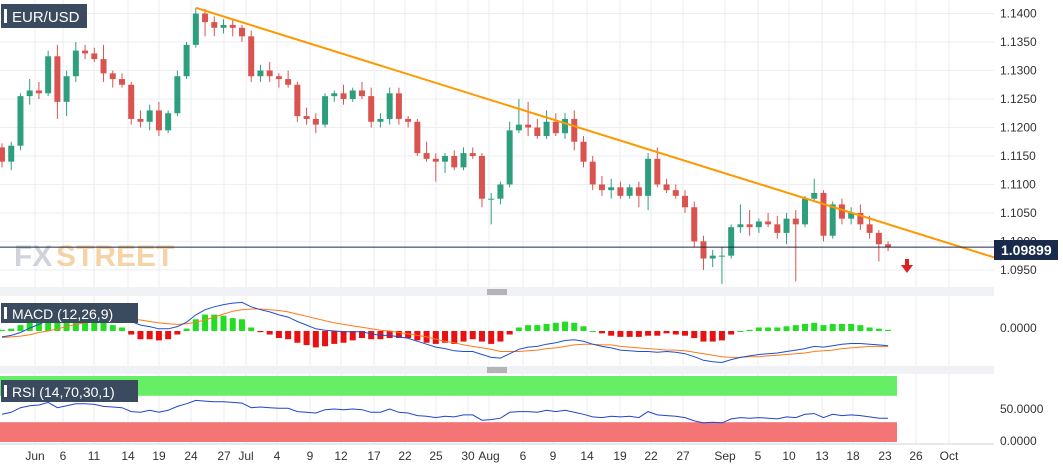  I want to click on panel-separator-rsi, so click(497, 370).